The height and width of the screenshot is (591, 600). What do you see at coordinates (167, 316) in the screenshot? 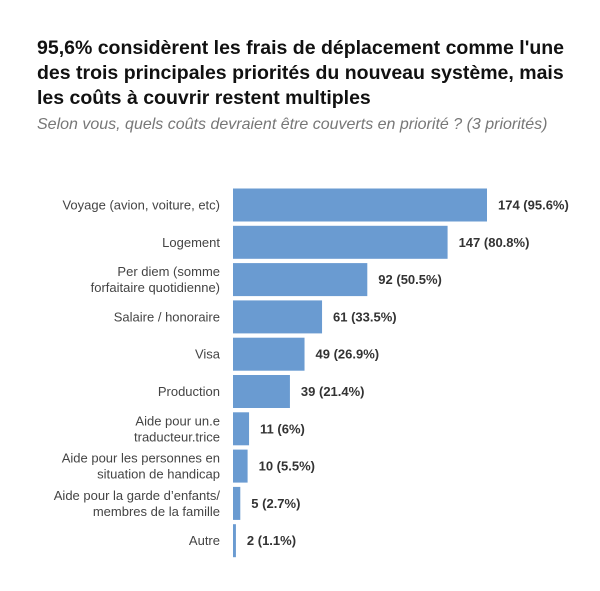
I see `category-label: Salaire / honoraire` at bounding box center [167, 316].